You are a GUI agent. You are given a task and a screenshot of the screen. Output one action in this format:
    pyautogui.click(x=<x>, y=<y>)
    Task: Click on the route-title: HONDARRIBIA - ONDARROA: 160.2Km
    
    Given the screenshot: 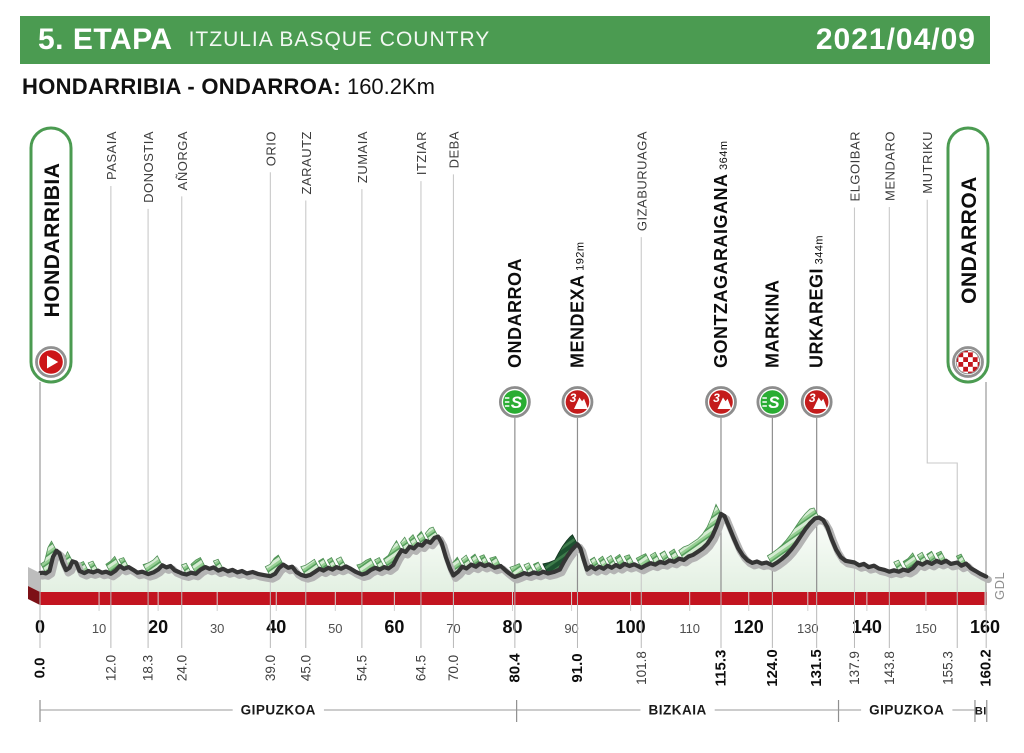 What is the action you would take?
    pyautogui.click(x=228, y=87)
    